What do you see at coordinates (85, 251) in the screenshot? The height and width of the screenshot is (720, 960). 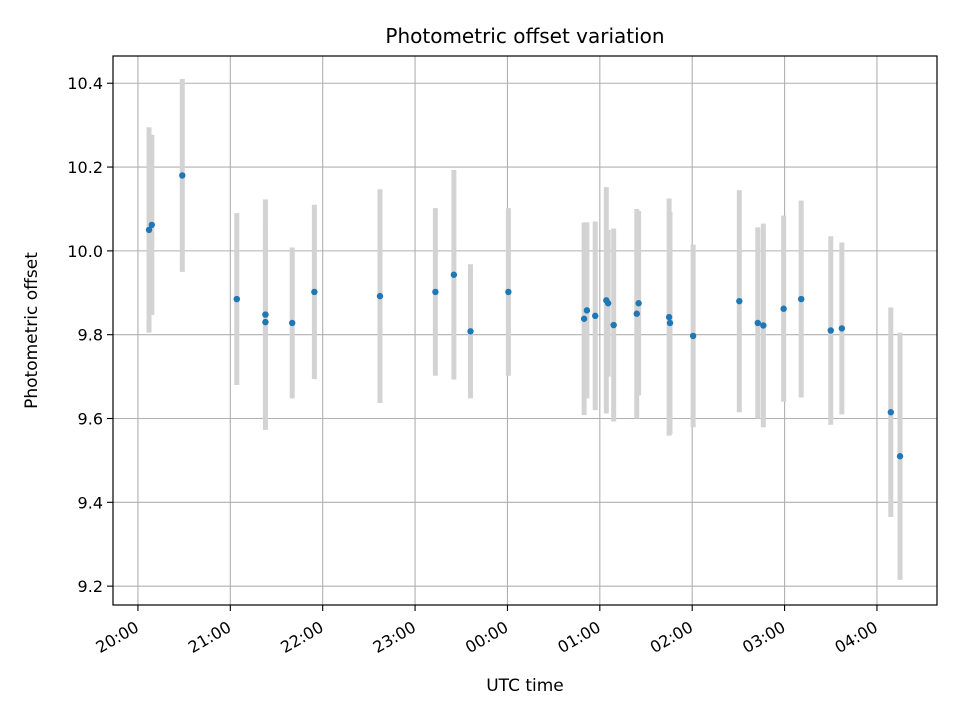 I see `y-tick-label: 10.0` at bounding box center [85, 251].